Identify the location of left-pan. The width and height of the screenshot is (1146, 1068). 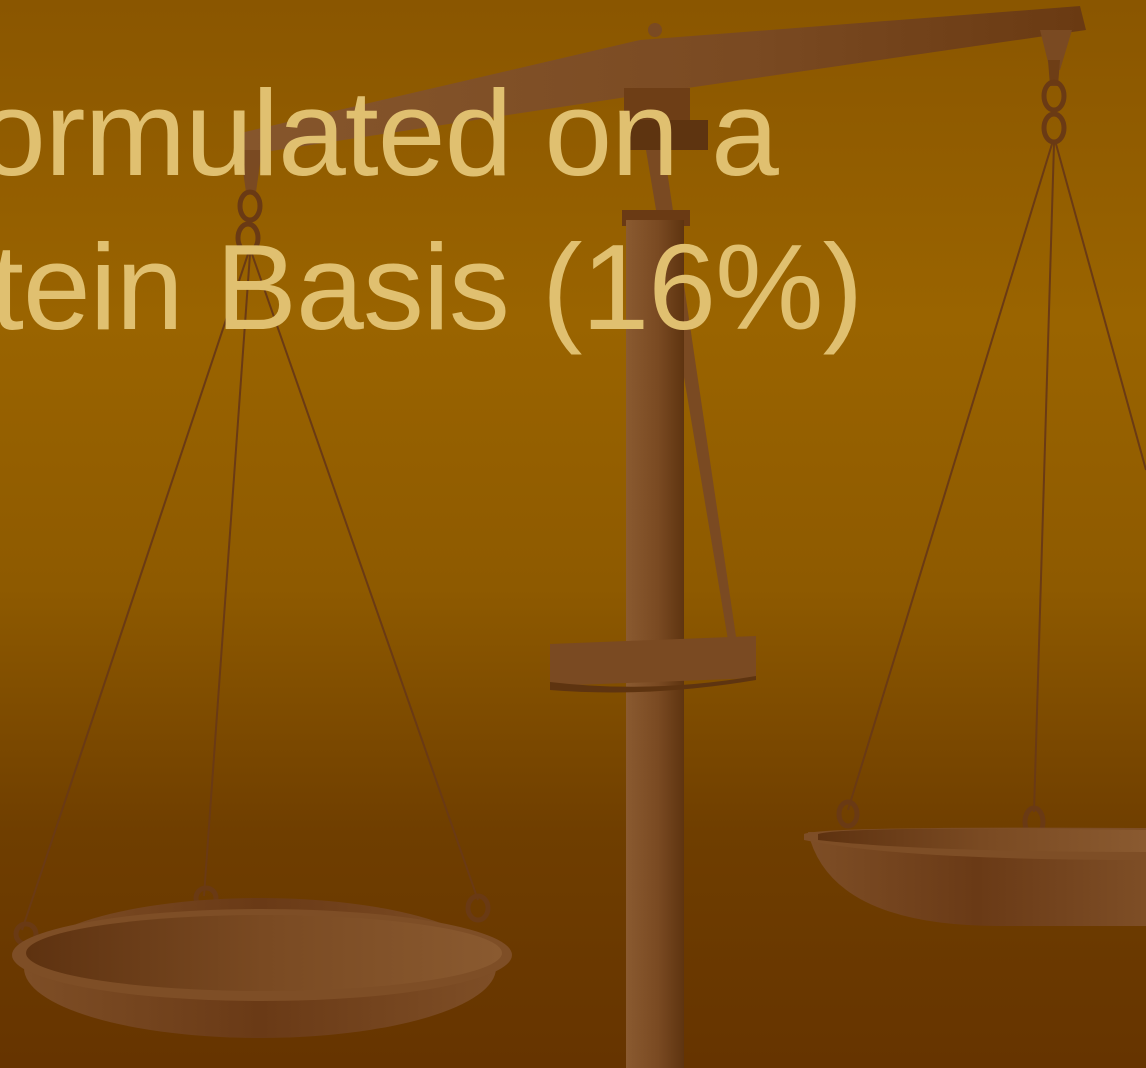
(262, 968).